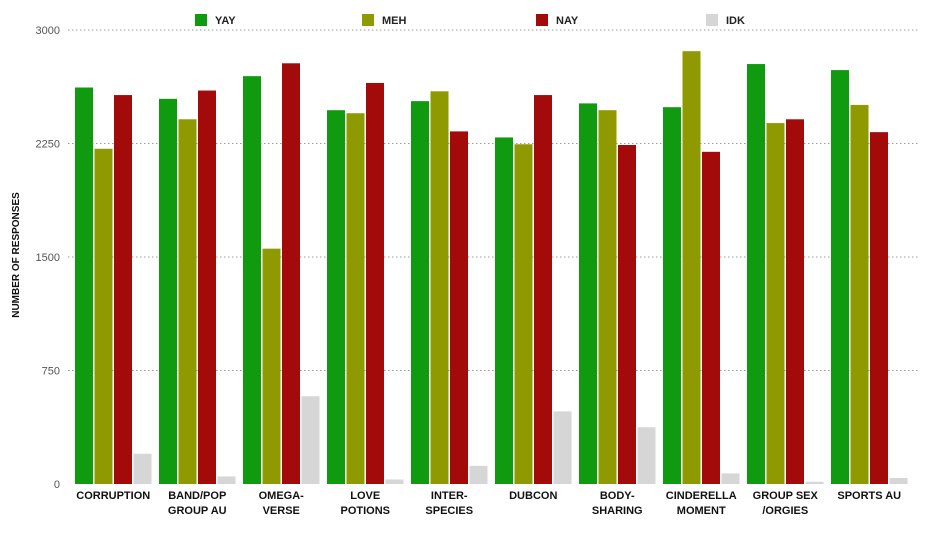  I want to click on x-category-label: GROUP SEX/ORGIES, so click(786, 503).